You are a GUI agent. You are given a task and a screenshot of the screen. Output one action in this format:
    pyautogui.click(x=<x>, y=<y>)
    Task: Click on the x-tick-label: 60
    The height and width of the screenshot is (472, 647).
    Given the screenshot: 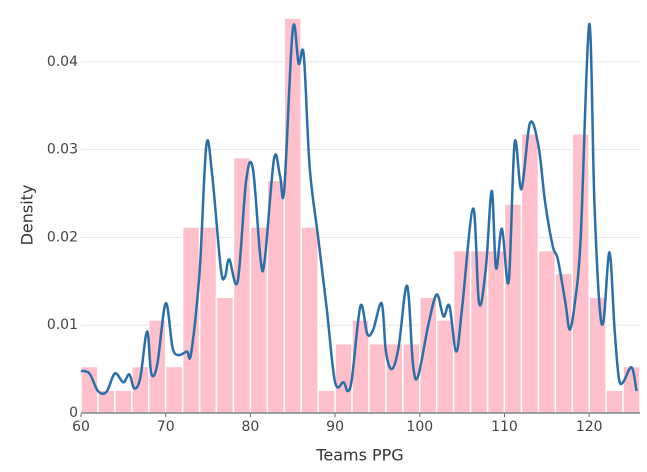 What is the action you would take?
    pyautogui.click(x=81, y=427)
    